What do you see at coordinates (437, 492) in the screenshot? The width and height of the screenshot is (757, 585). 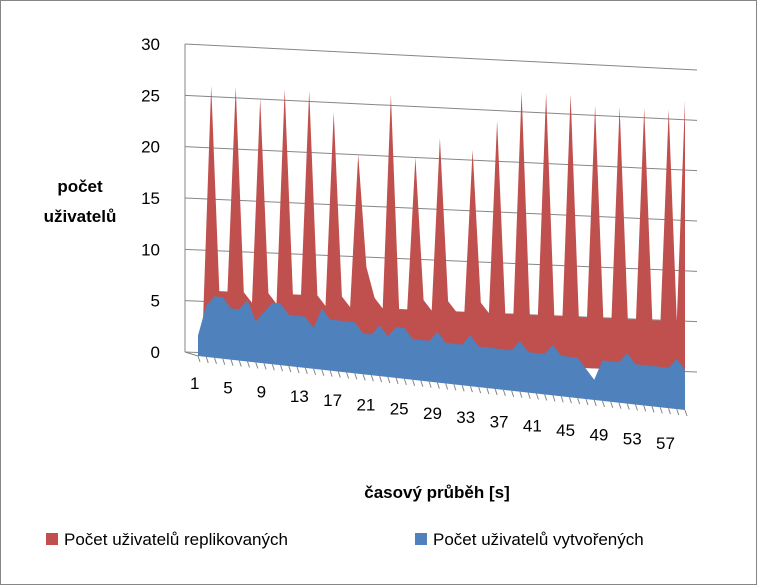 I see `x-axis-title: časový průběh [s]` at bounding box center [437, 492].